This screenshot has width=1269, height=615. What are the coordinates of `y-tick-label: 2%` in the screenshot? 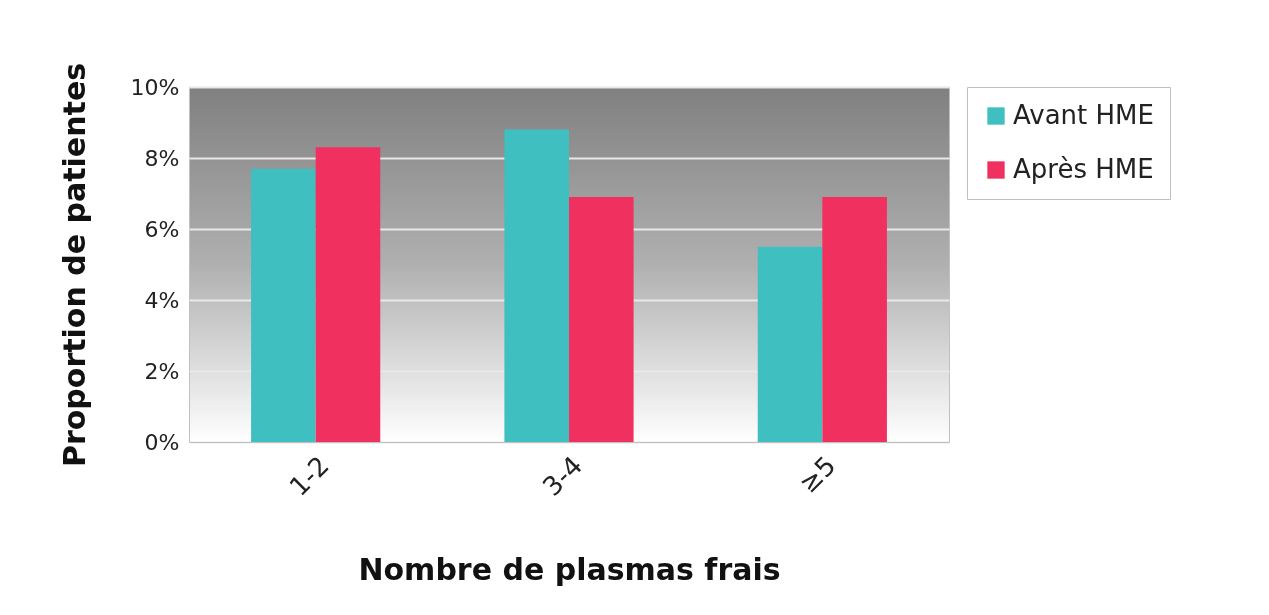 It's located at (162, 371).